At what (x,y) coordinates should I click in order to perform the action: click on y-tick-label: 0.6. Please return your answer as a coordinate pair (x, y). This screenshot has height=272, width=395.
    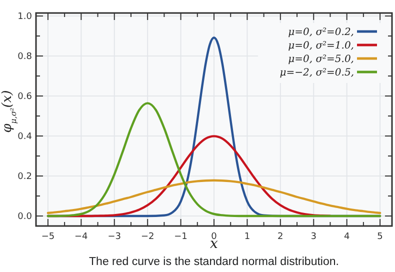
    Looking at the image, I should click on (25, 97).